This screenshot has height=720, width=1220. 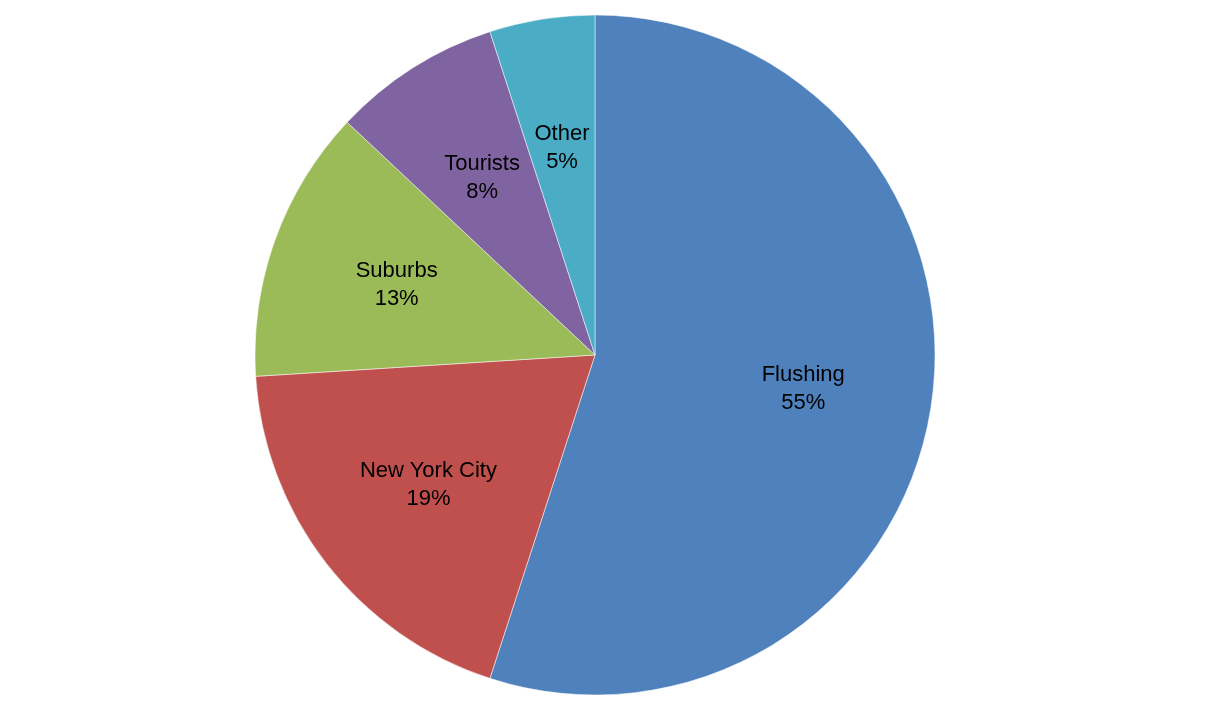 I want to click on data-label: 19%, so click(x=428, y=498).